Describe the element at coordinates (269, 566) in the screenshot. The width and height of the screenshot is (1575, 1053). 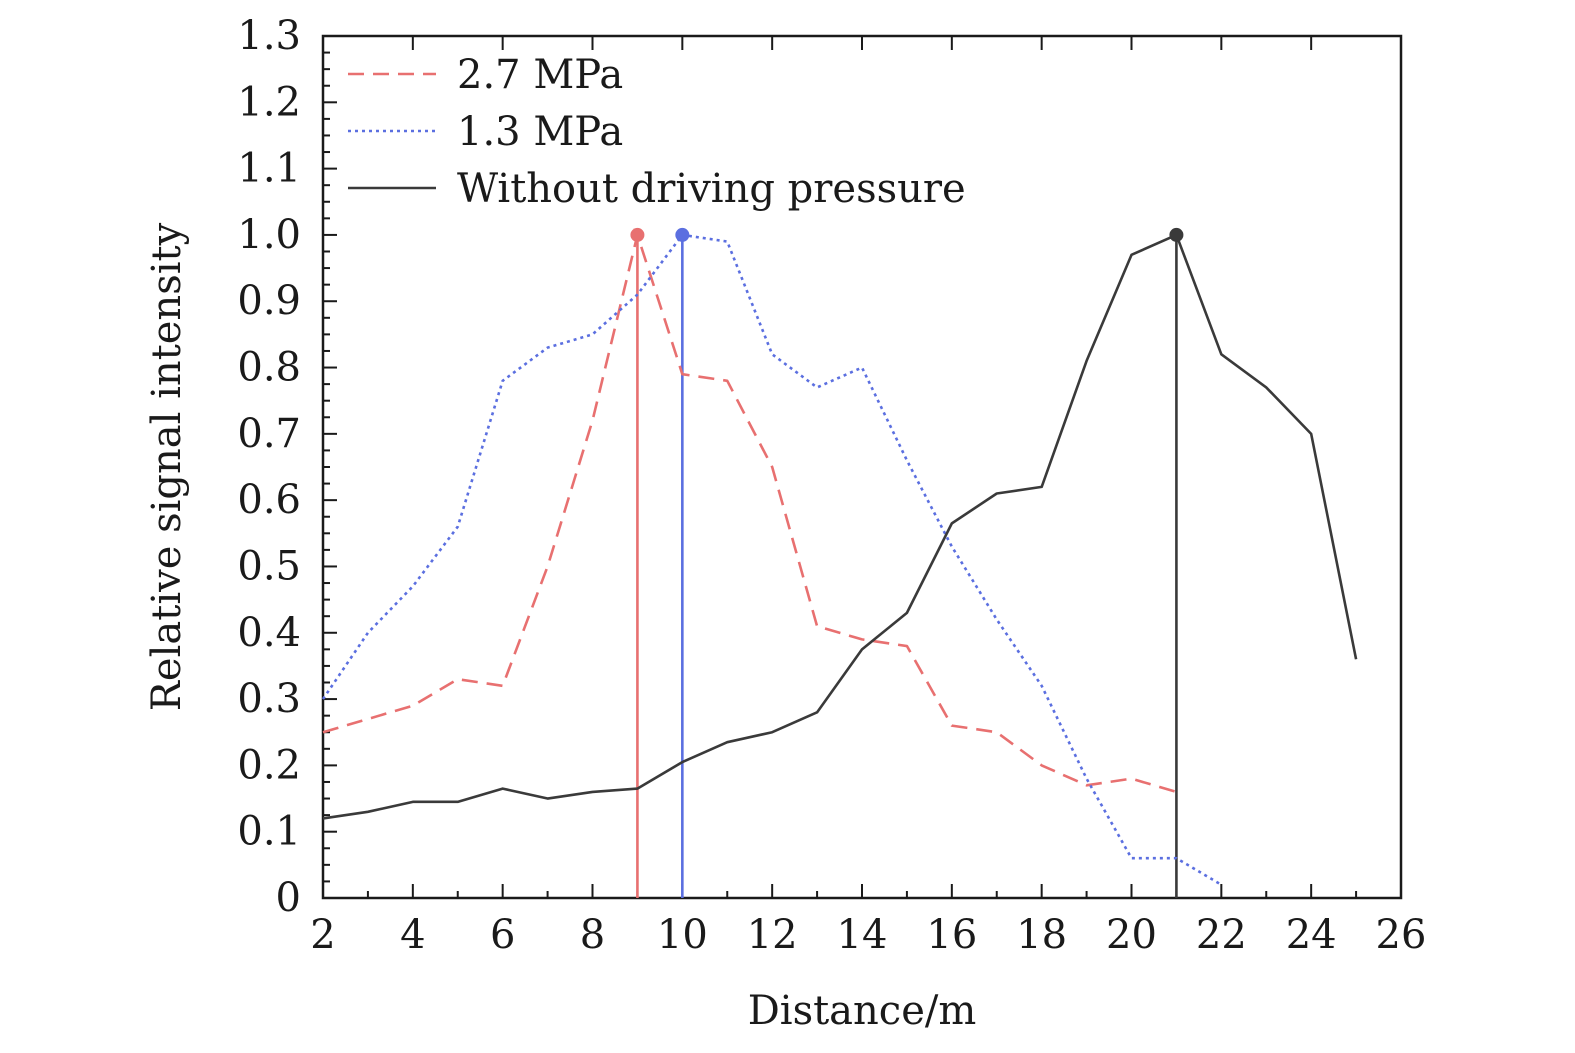
I see `y-tick-label: 0.5` at that location.